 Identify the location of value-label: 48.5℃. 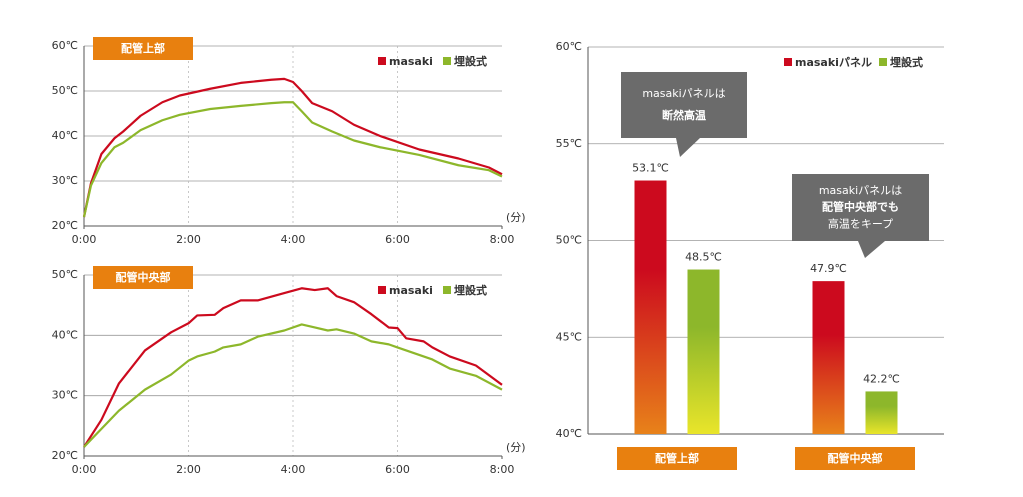
(703, 257).